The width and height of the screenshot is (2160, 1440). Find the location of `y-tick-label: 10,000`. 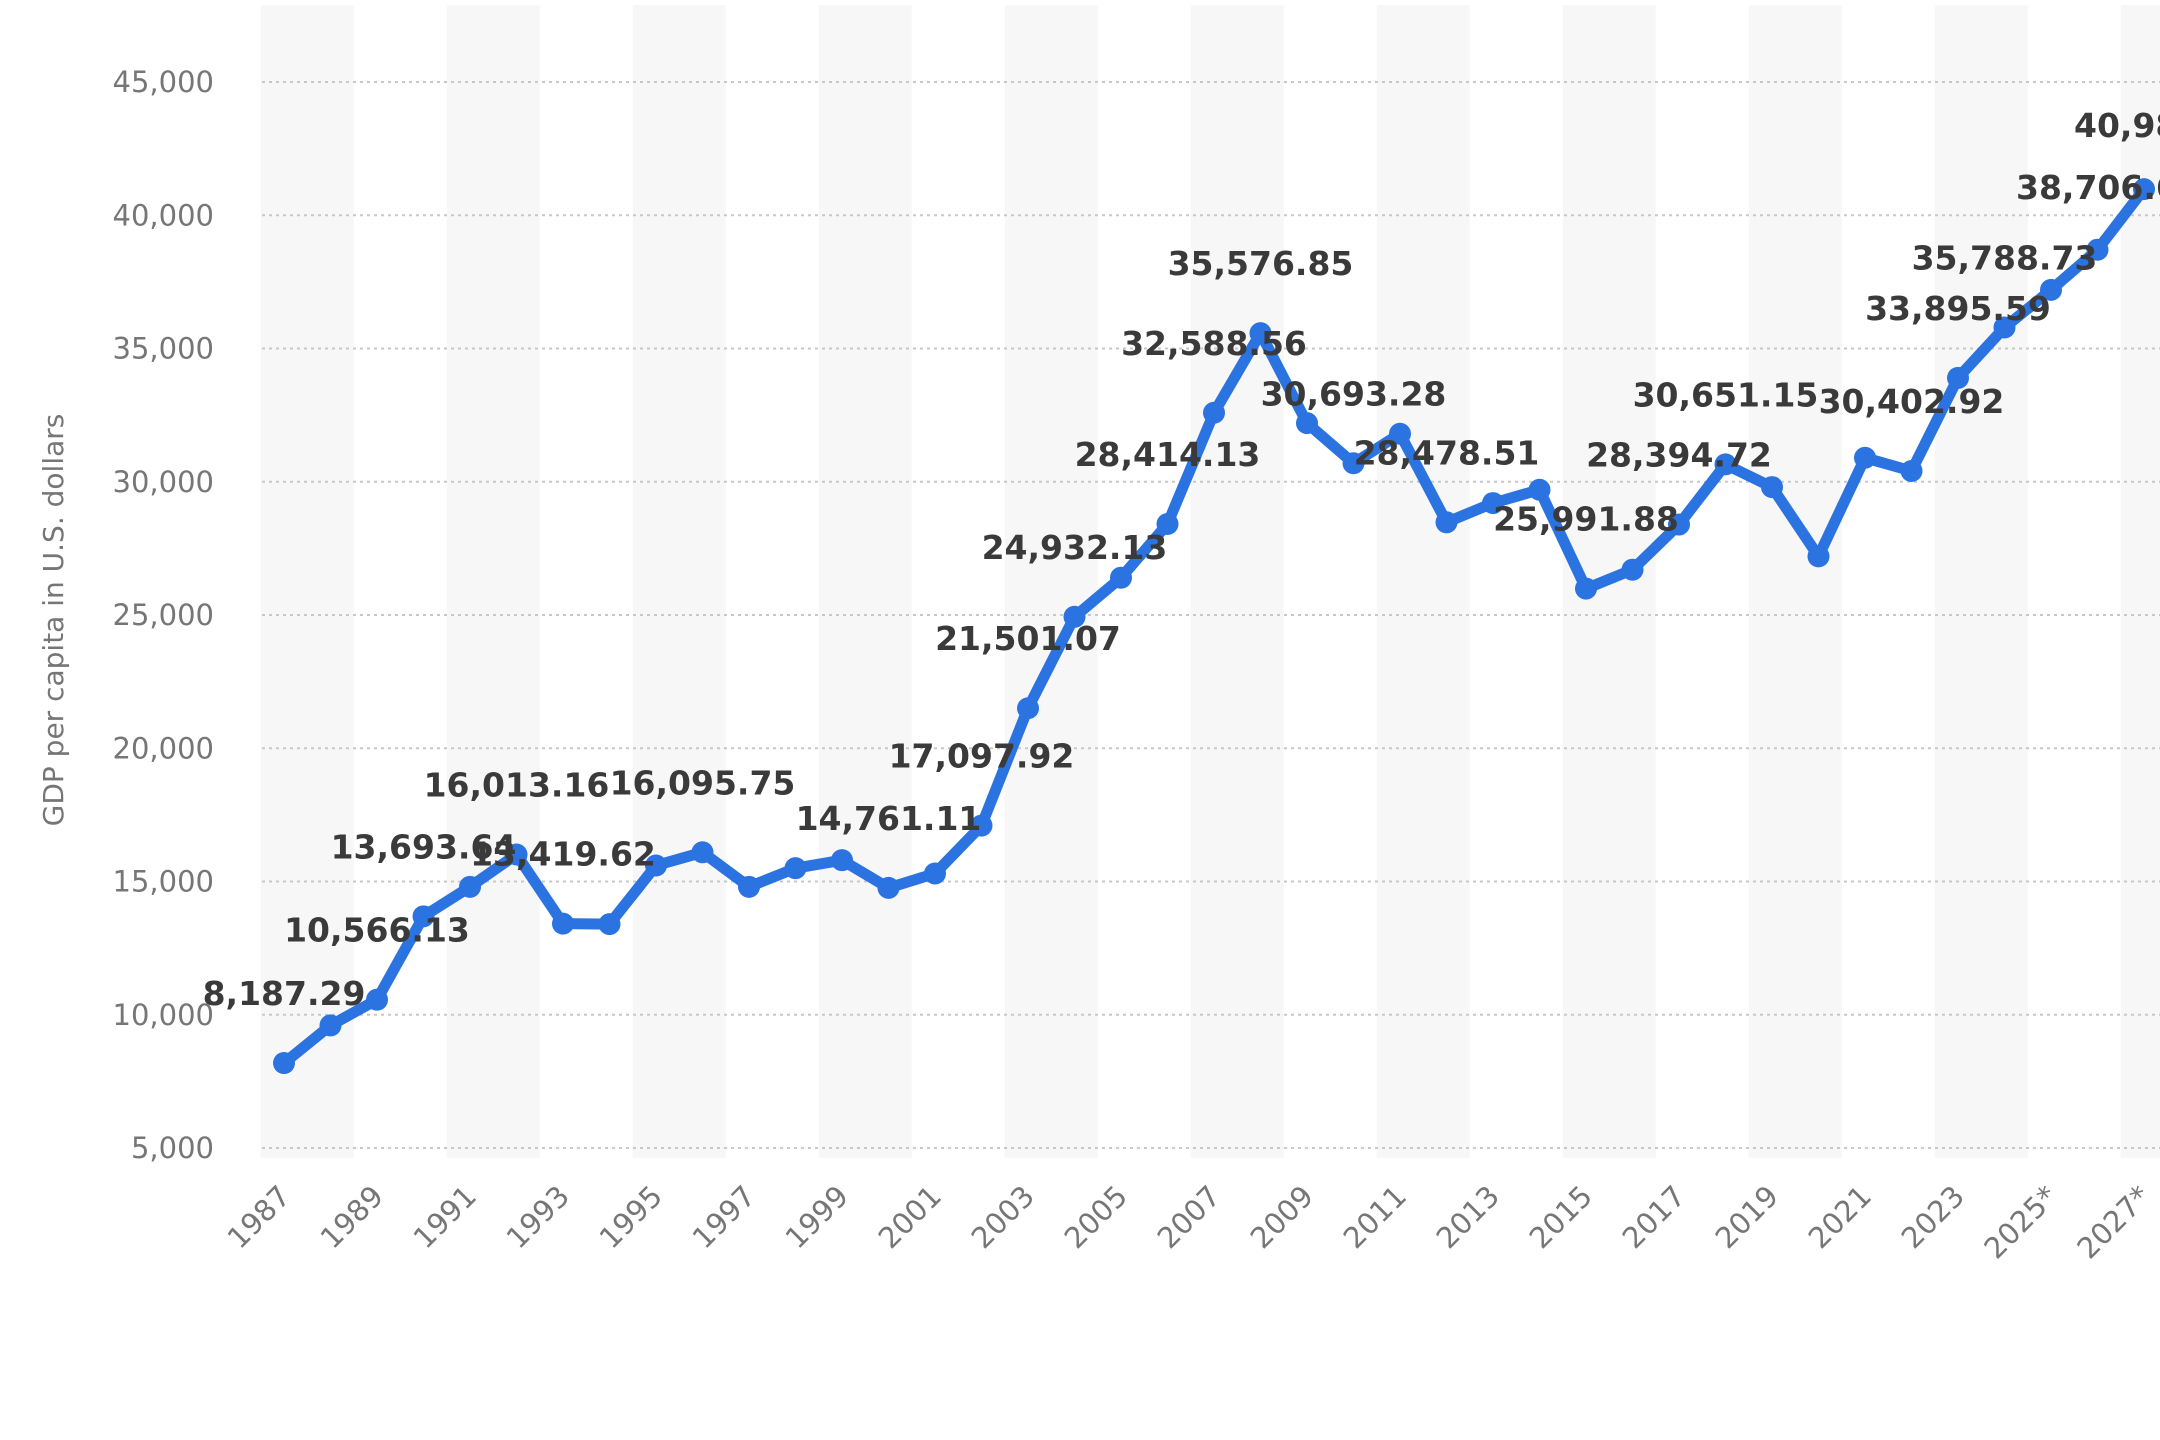

y-tick-label: 10,000 is located at coordinates (163, 1015).